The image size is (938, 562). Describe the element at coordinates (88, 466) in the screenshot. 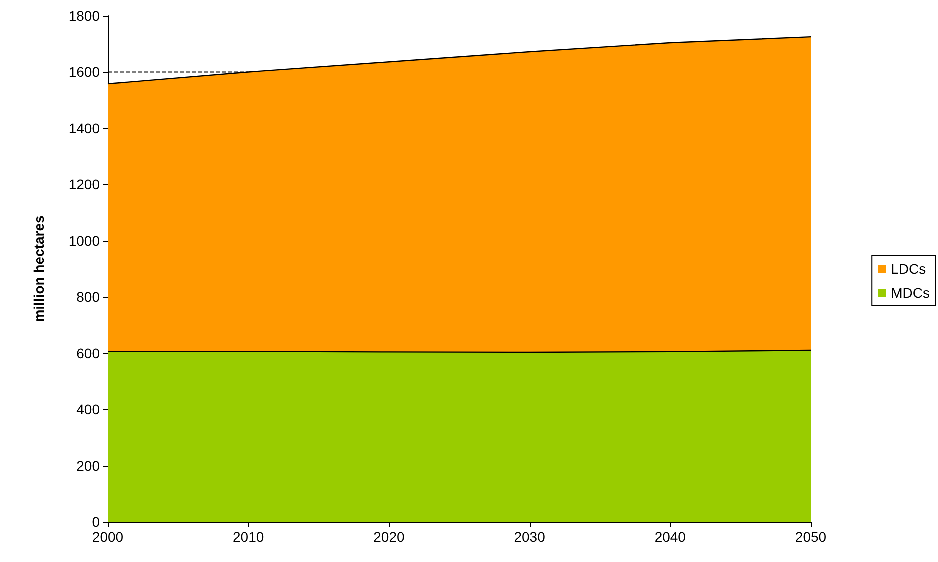

I see `y-tick-label: 200` at that location.